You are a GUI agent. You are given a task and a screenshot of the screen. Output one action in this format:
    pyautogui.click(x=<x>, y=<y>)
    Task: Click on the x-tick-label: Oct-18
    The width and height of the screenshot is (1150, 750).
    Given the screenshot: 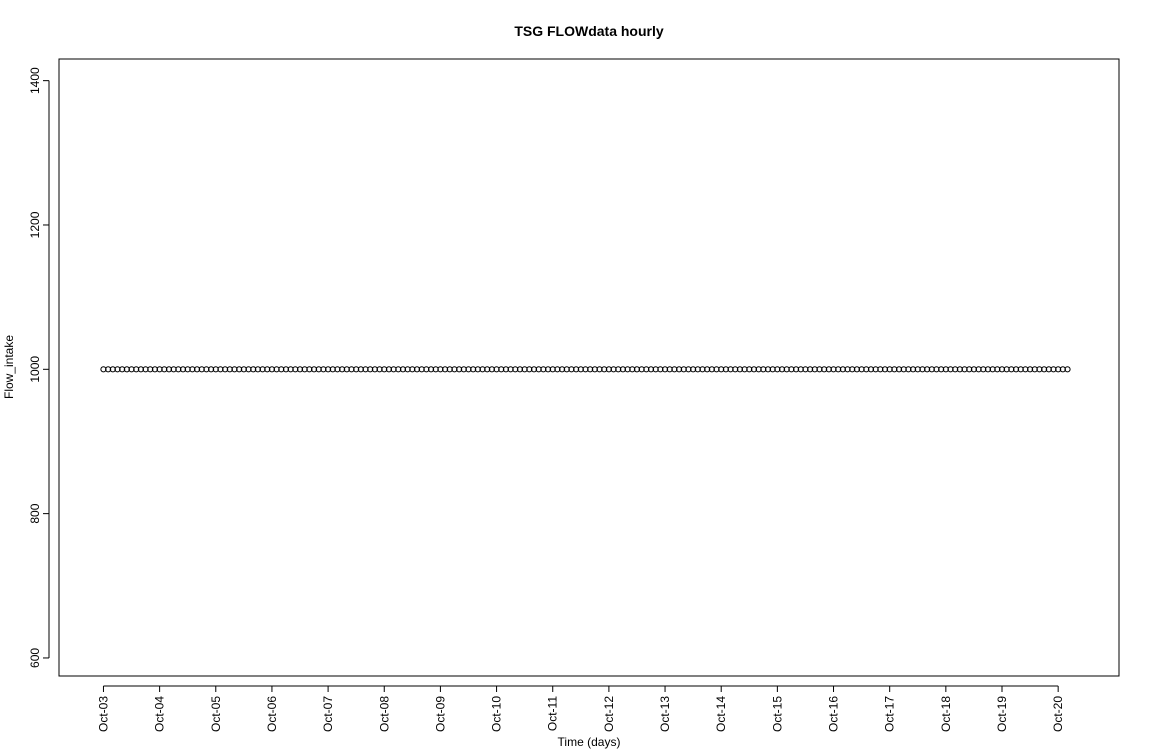 What is the action you would take?
    pyautogui.click(x=946, y=714)
    